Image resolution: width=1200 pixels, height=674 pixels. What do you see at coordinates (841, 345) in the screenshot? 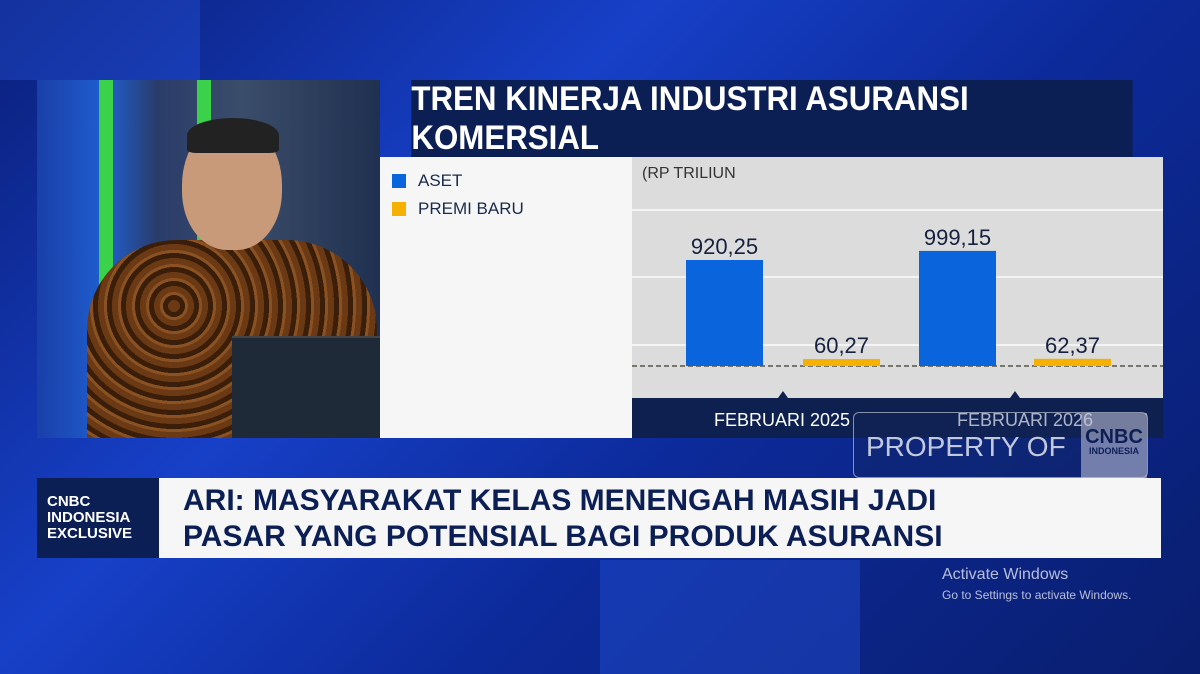
I see `data-label: 60,27` at bounding box center [841, 345].